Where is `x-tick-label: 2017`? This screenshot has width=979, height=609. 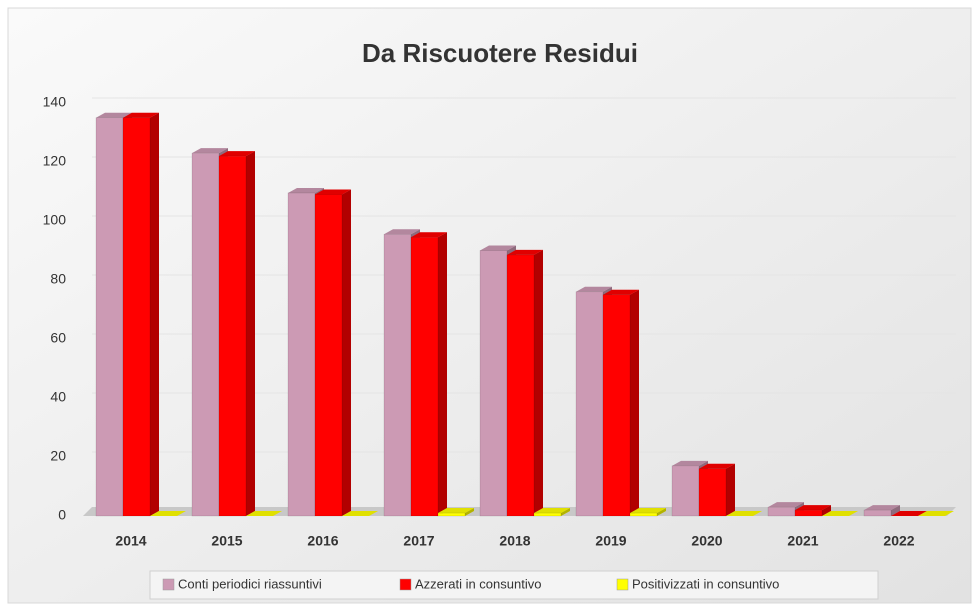
x-tick-label: 2017 is located at coordinates (418, 541).